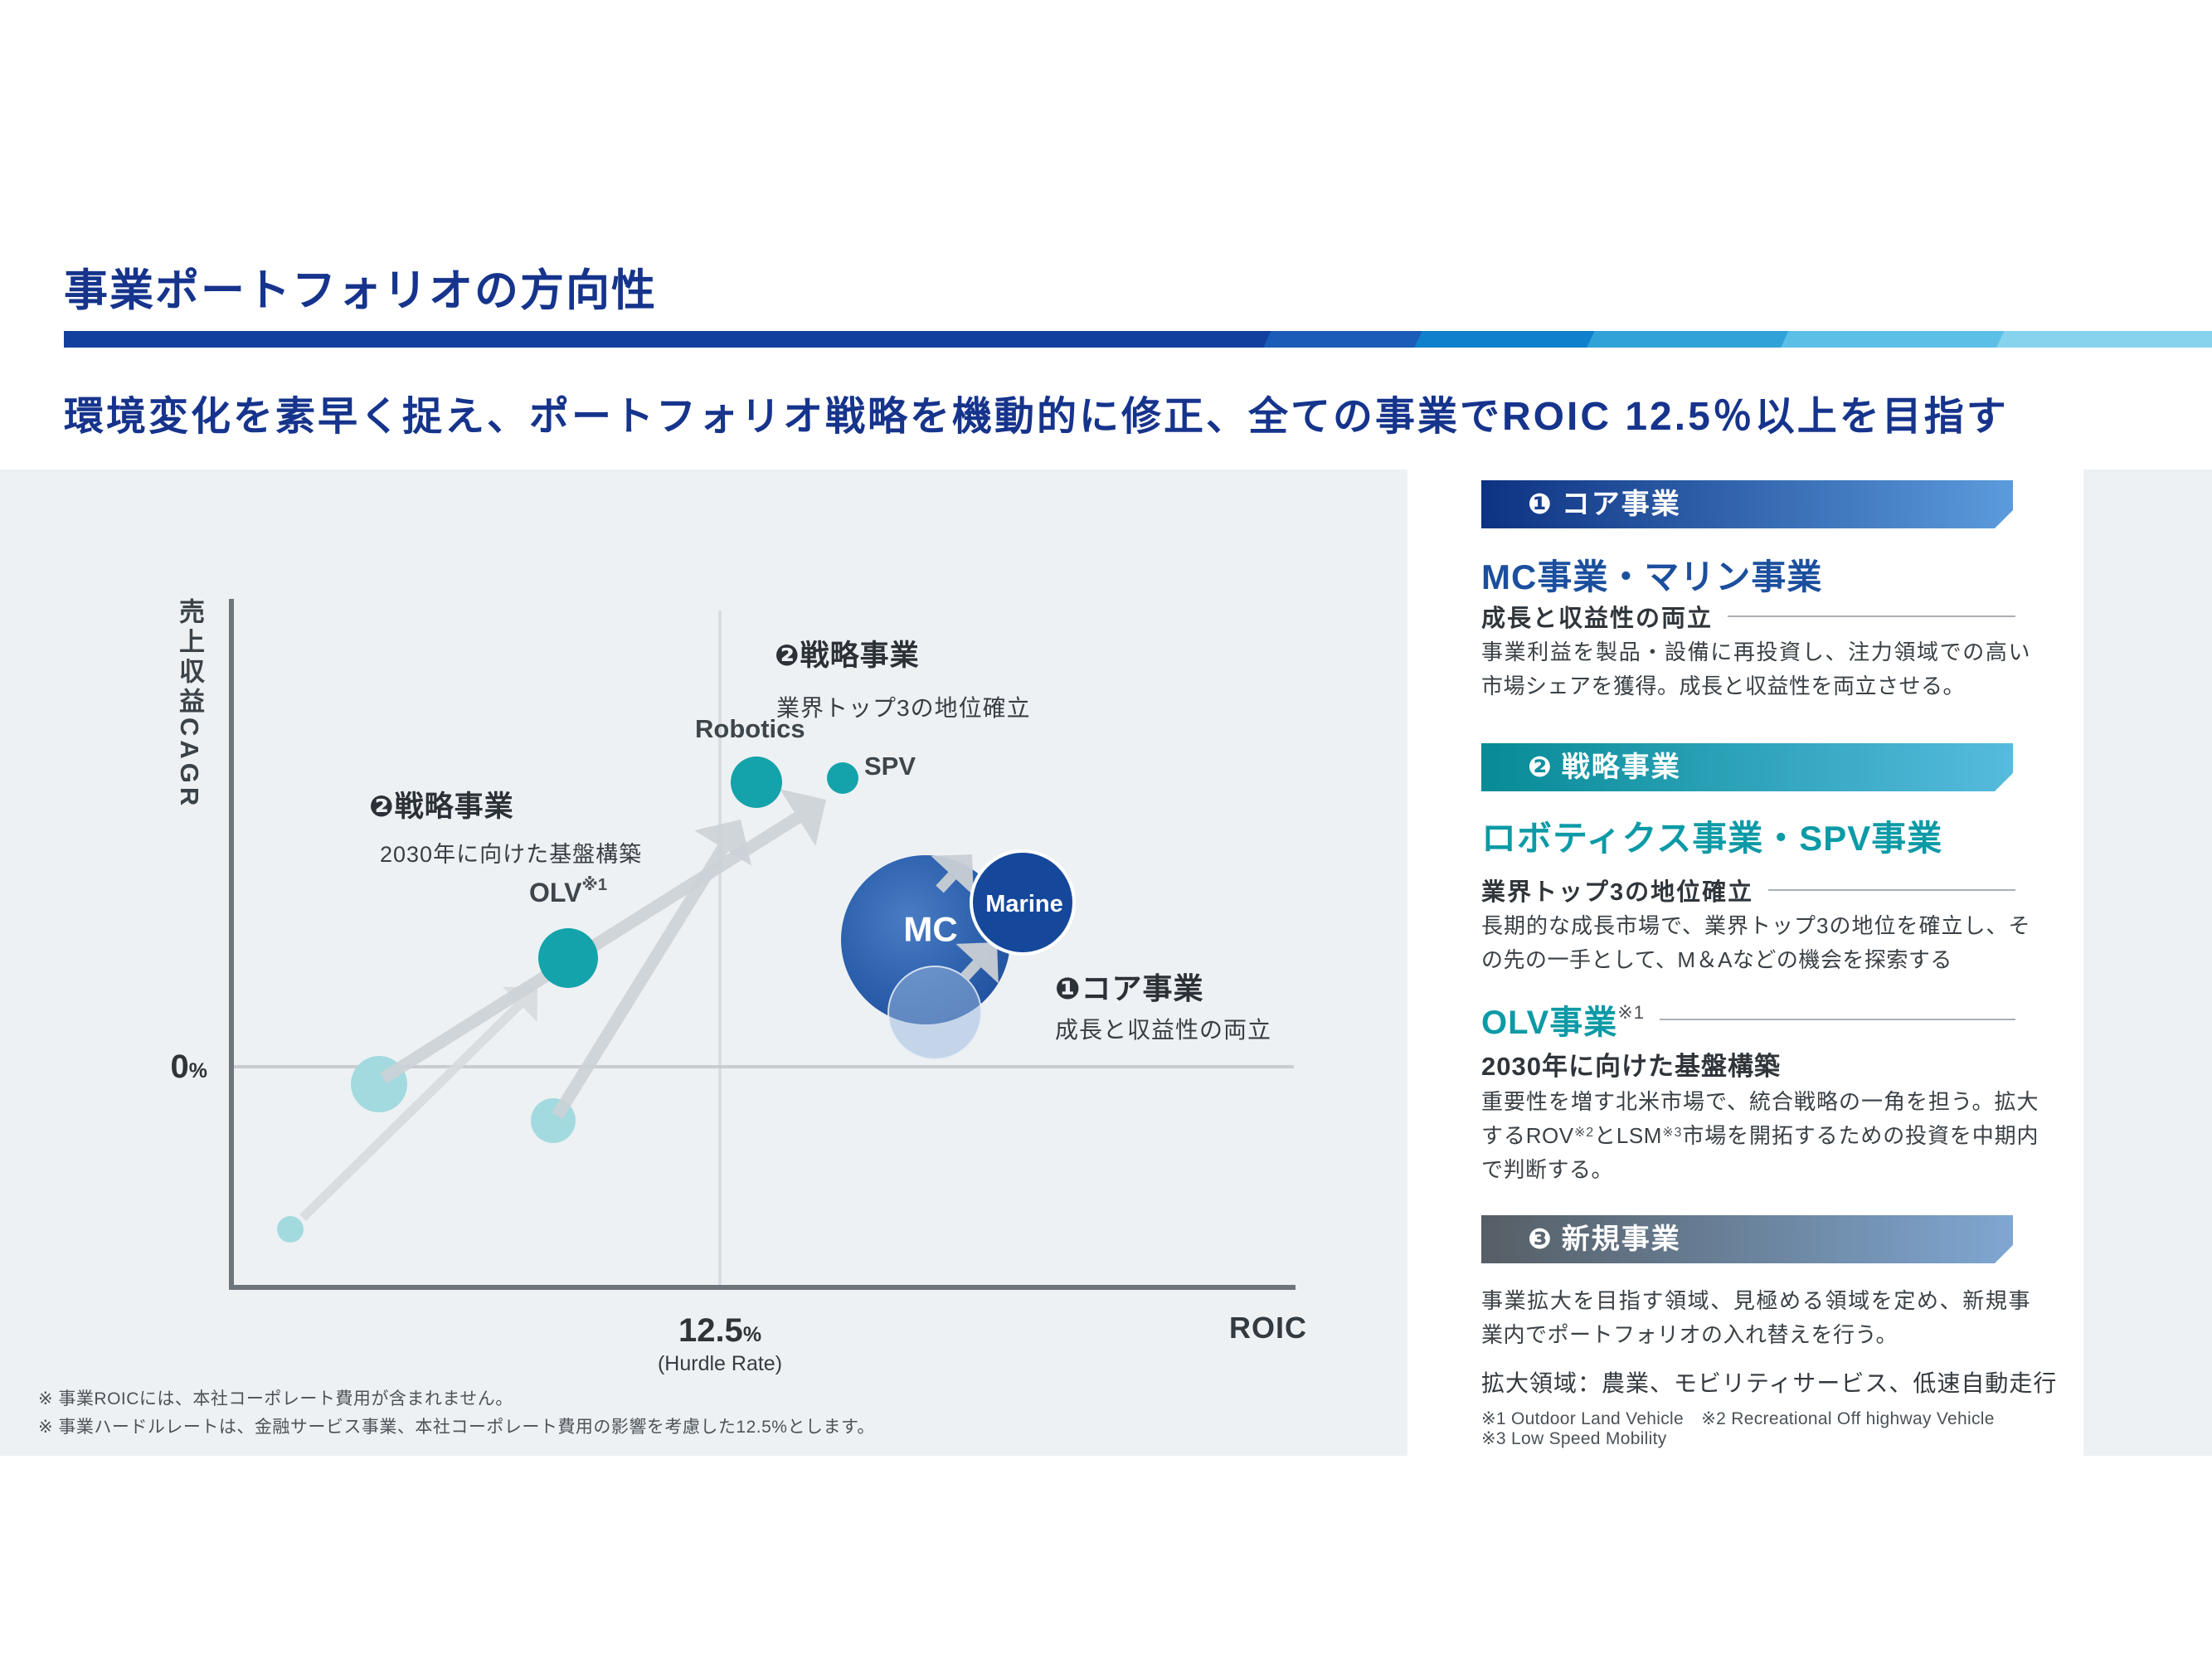 The image size is (2212, 1659). Describe the element at coordinates (1618, 892) in the screenshot. I see `strategy-subheading: 業界トップ3の地位確立` at that location.